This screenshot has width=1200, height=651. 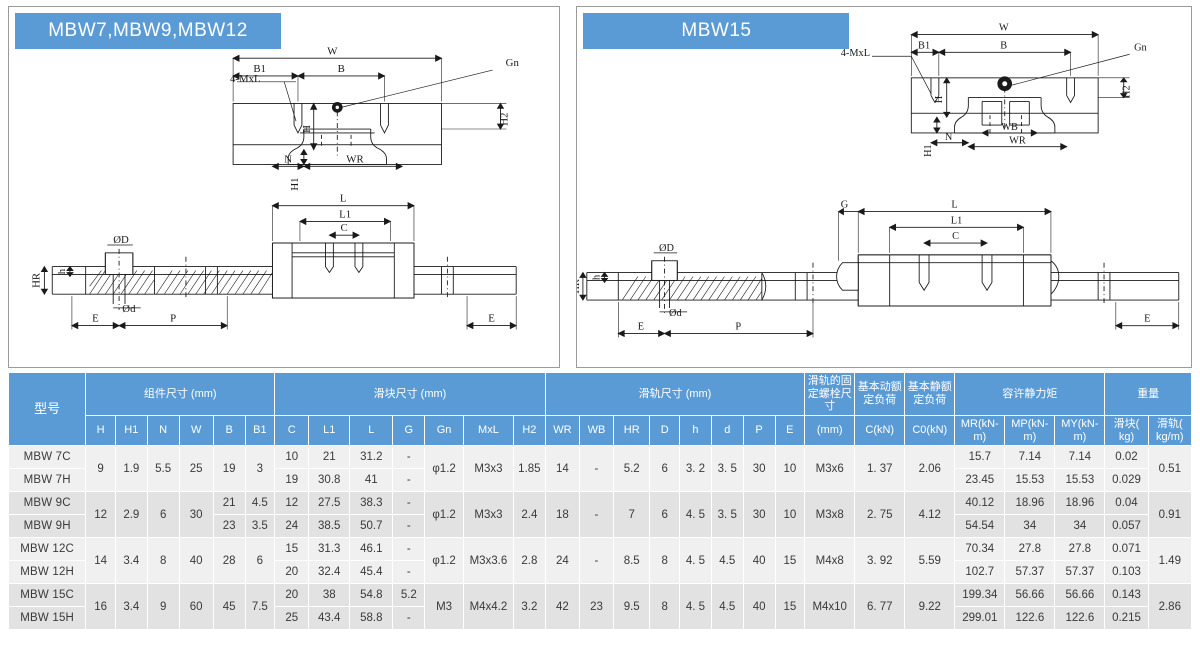 I want to click on dim-label-W: W, so click(x=332, y=51).